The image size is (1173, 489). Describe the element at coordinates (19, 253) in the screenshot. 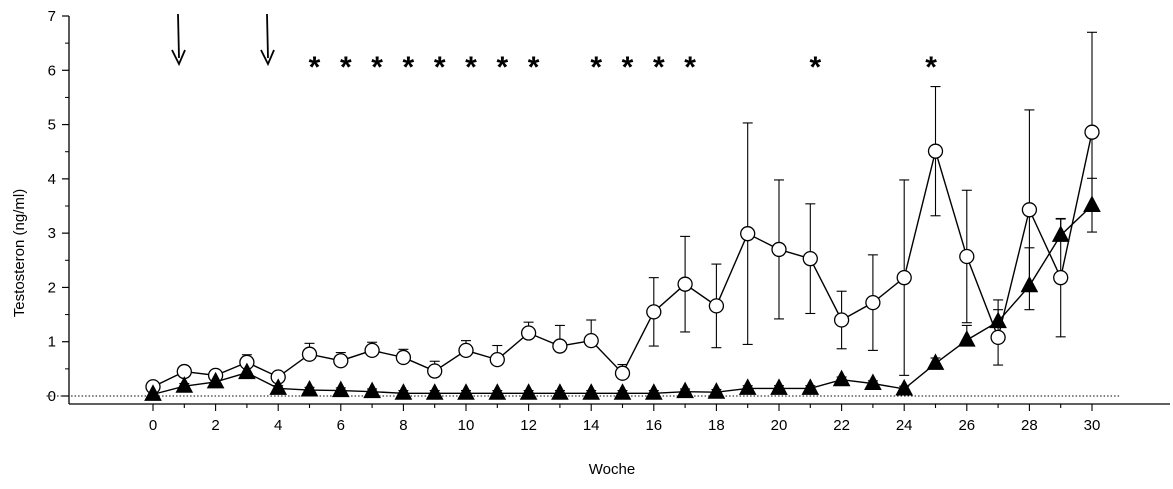

I see `y-axis-label: Testosteron (ng/ml)` at that location.